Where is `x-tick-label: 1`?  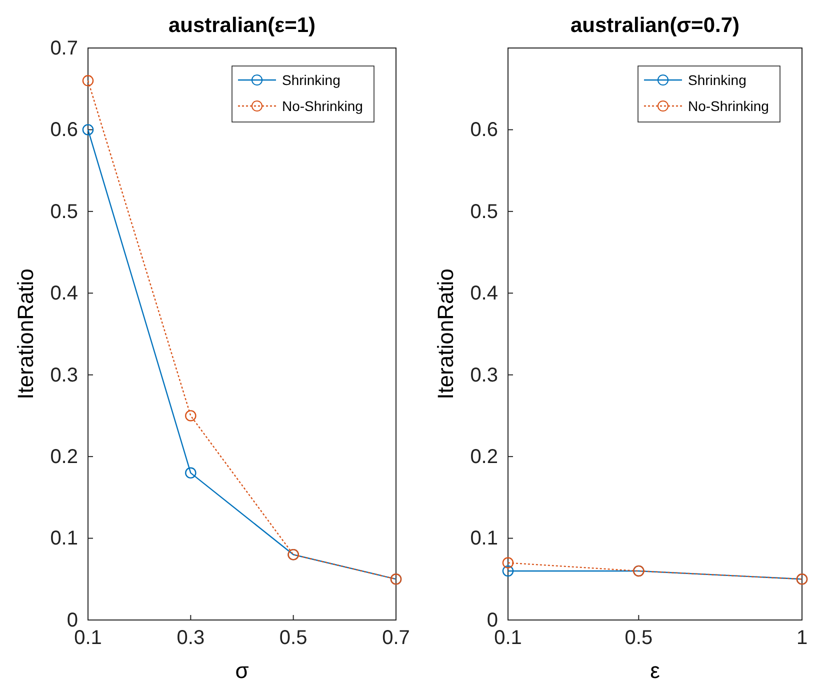
x-tick-label: 1 is located at coordinates (802, 638).